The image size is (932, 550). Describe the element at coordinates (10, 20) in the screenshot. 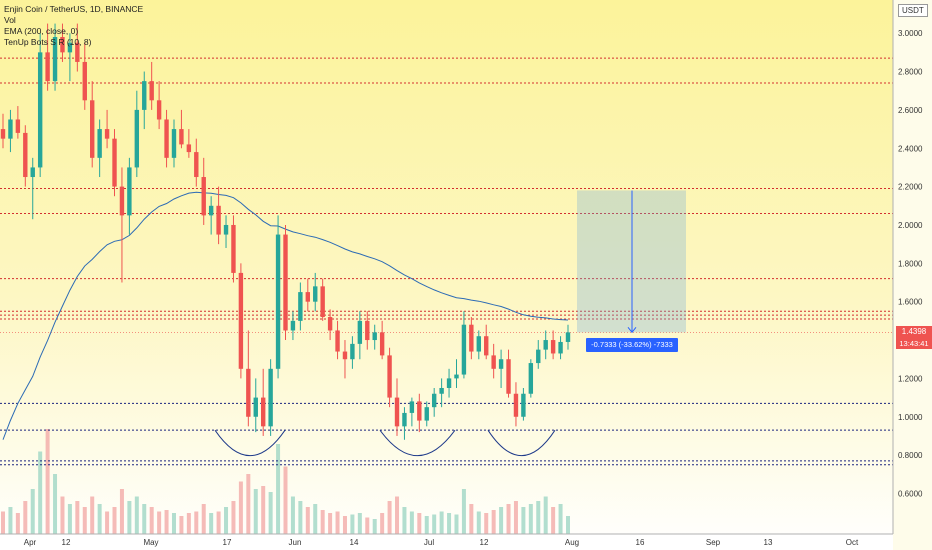

I see `indicator-volume: Vol` at that location.